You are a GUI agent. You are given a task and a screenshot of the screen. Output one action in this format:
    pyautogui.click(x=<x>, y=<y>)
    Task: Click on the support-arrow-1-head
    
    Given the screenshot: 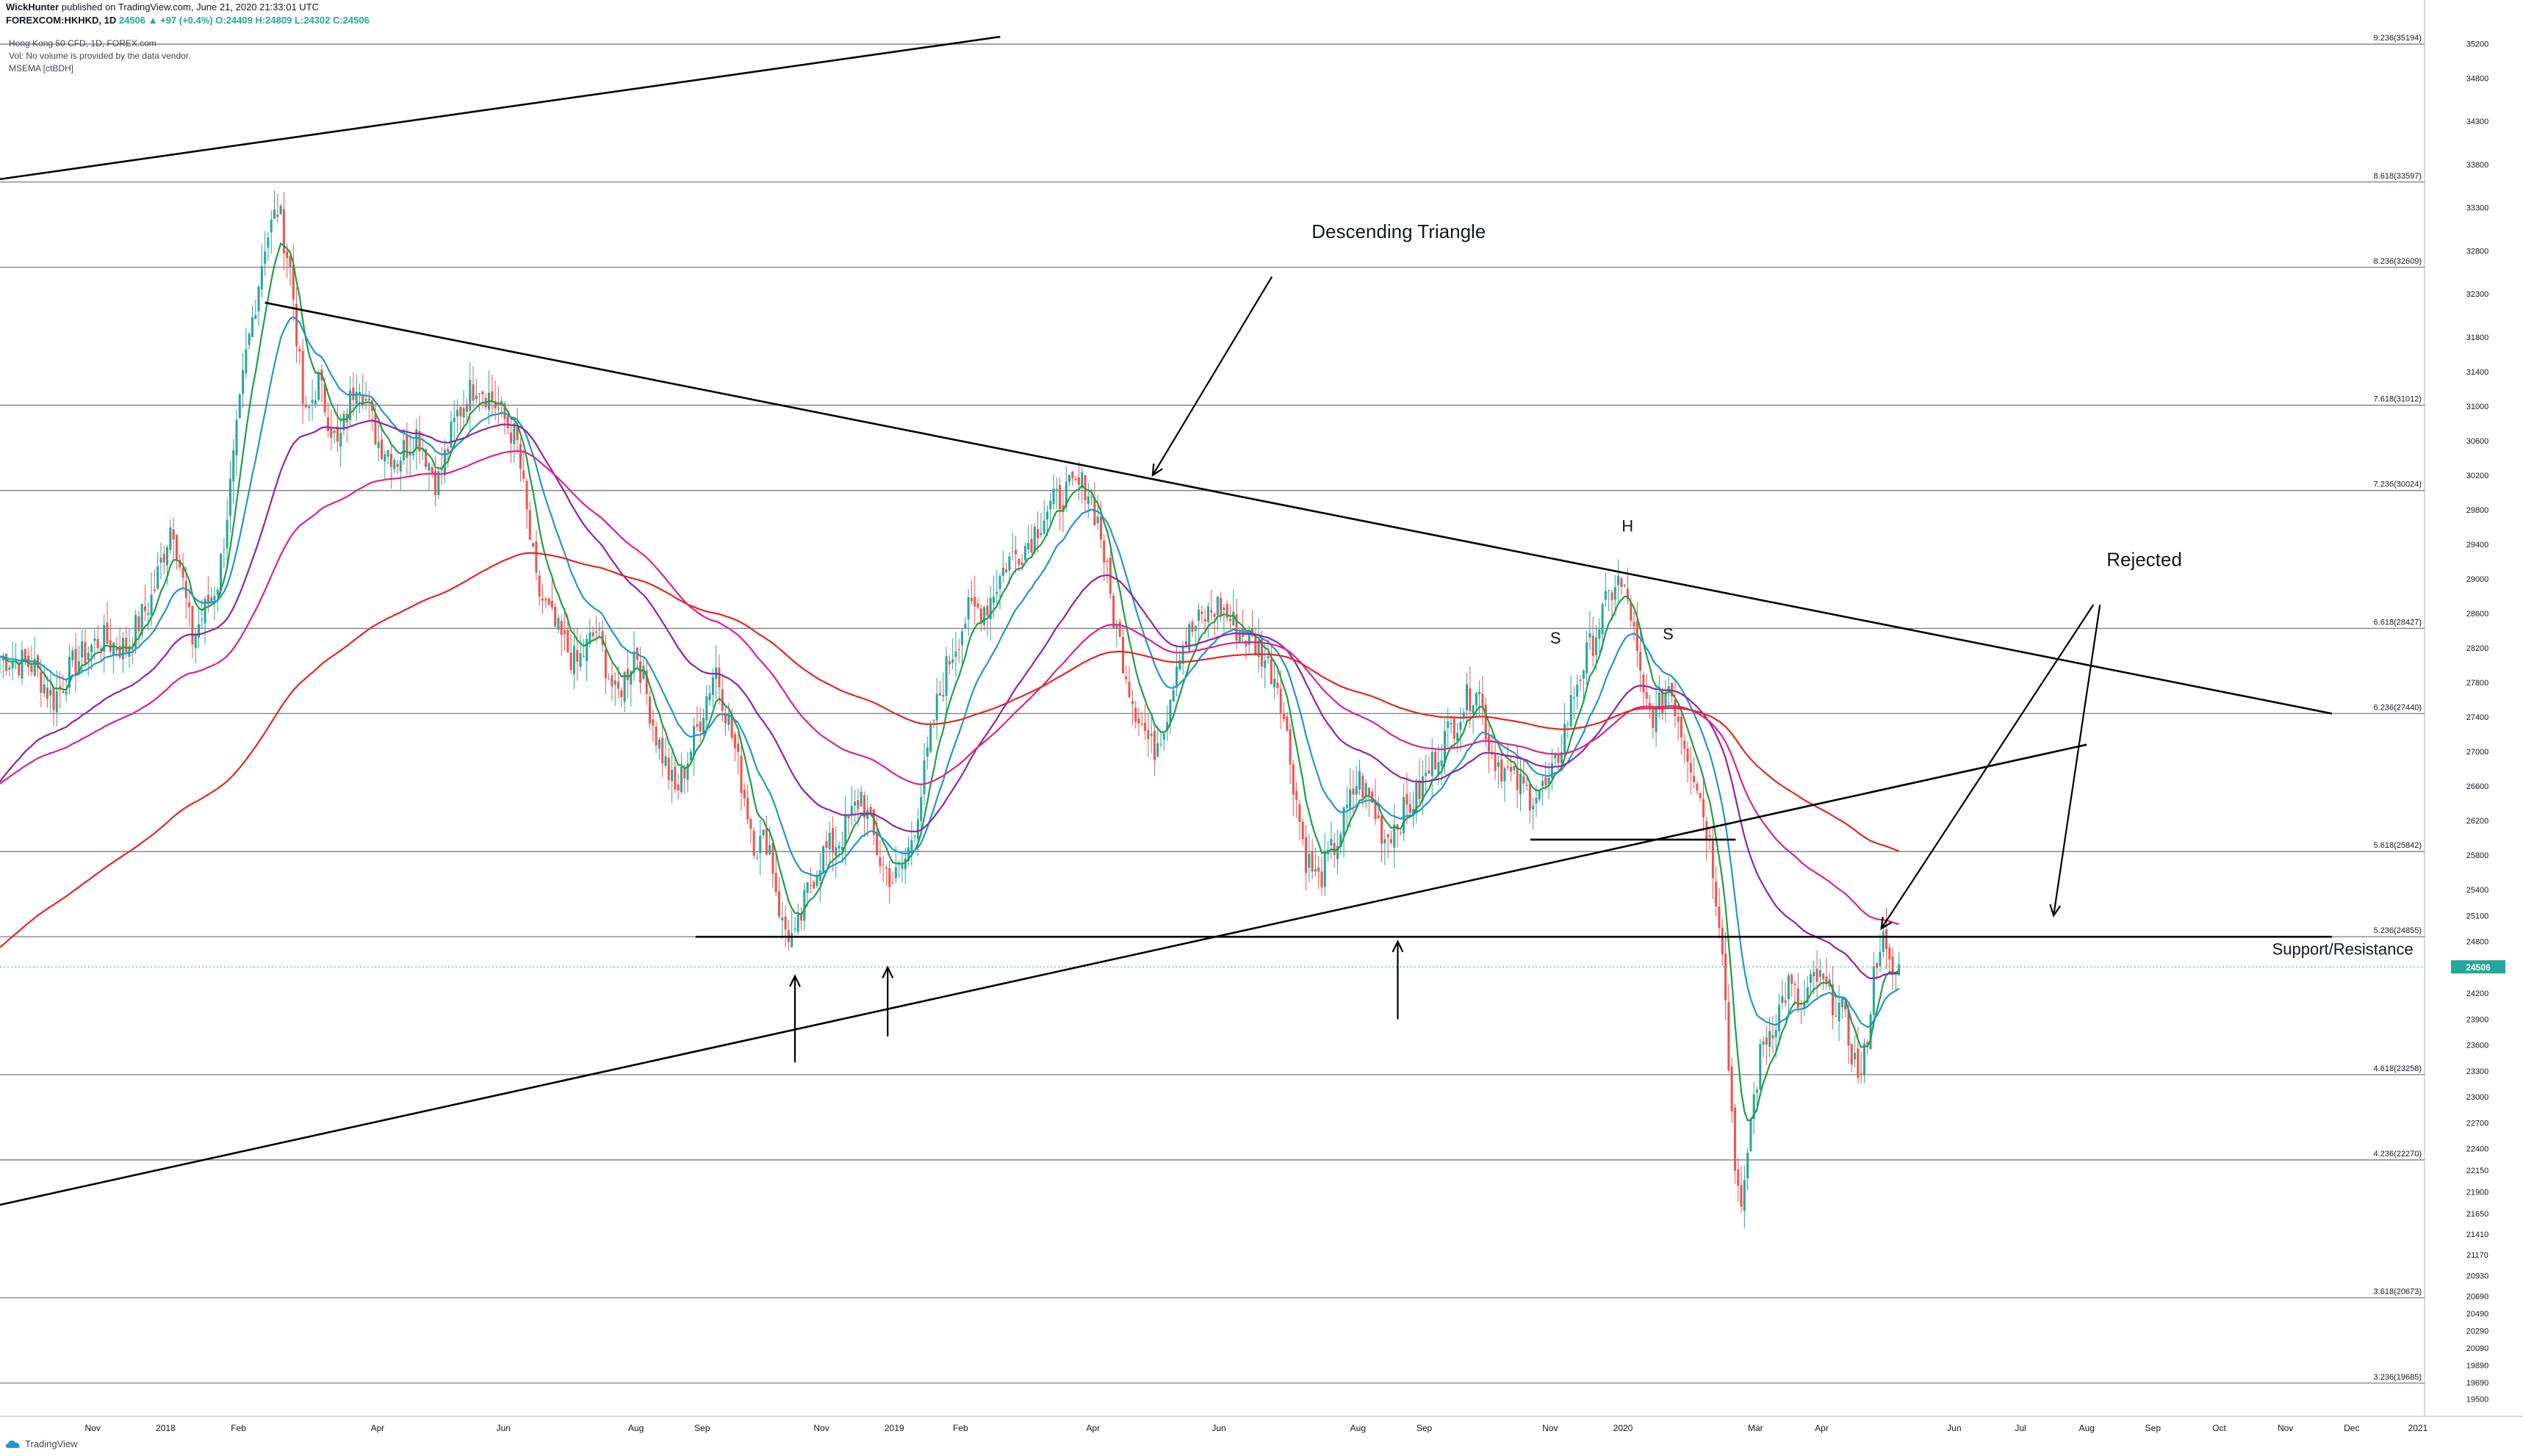 What is the action you would take?
    pyautogui.click(x=888, y=972)
    